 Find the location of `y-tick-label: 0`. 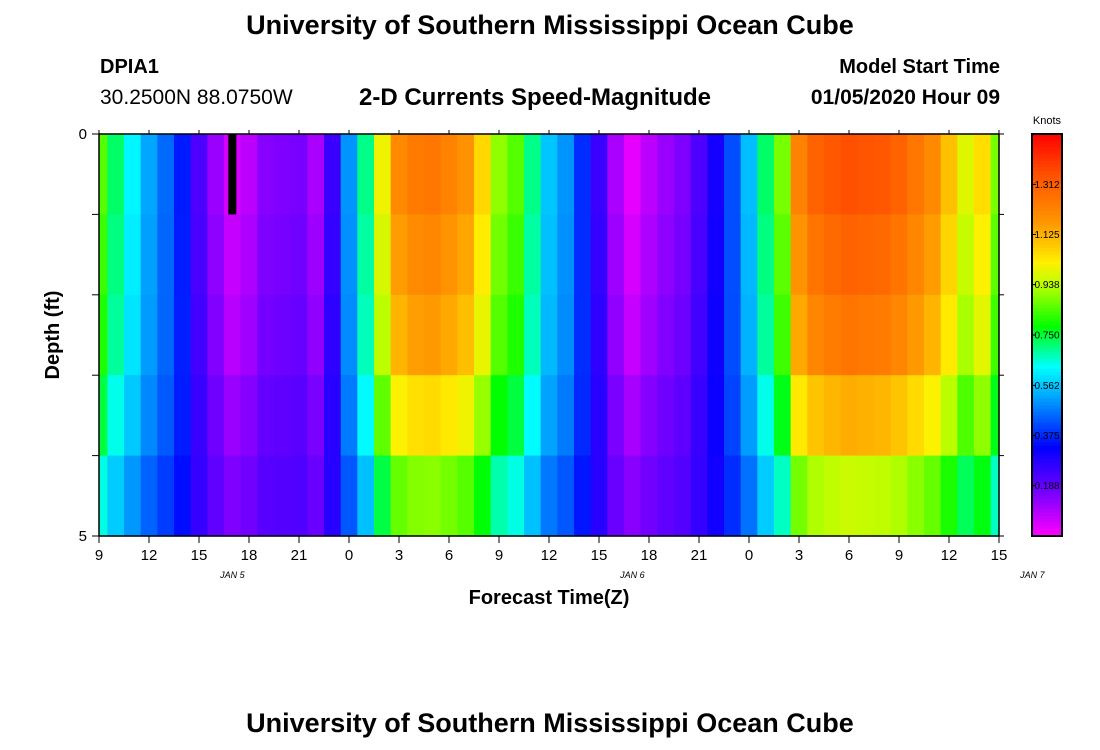

y-tick-label: 0 is located at coordinates (83, 134).